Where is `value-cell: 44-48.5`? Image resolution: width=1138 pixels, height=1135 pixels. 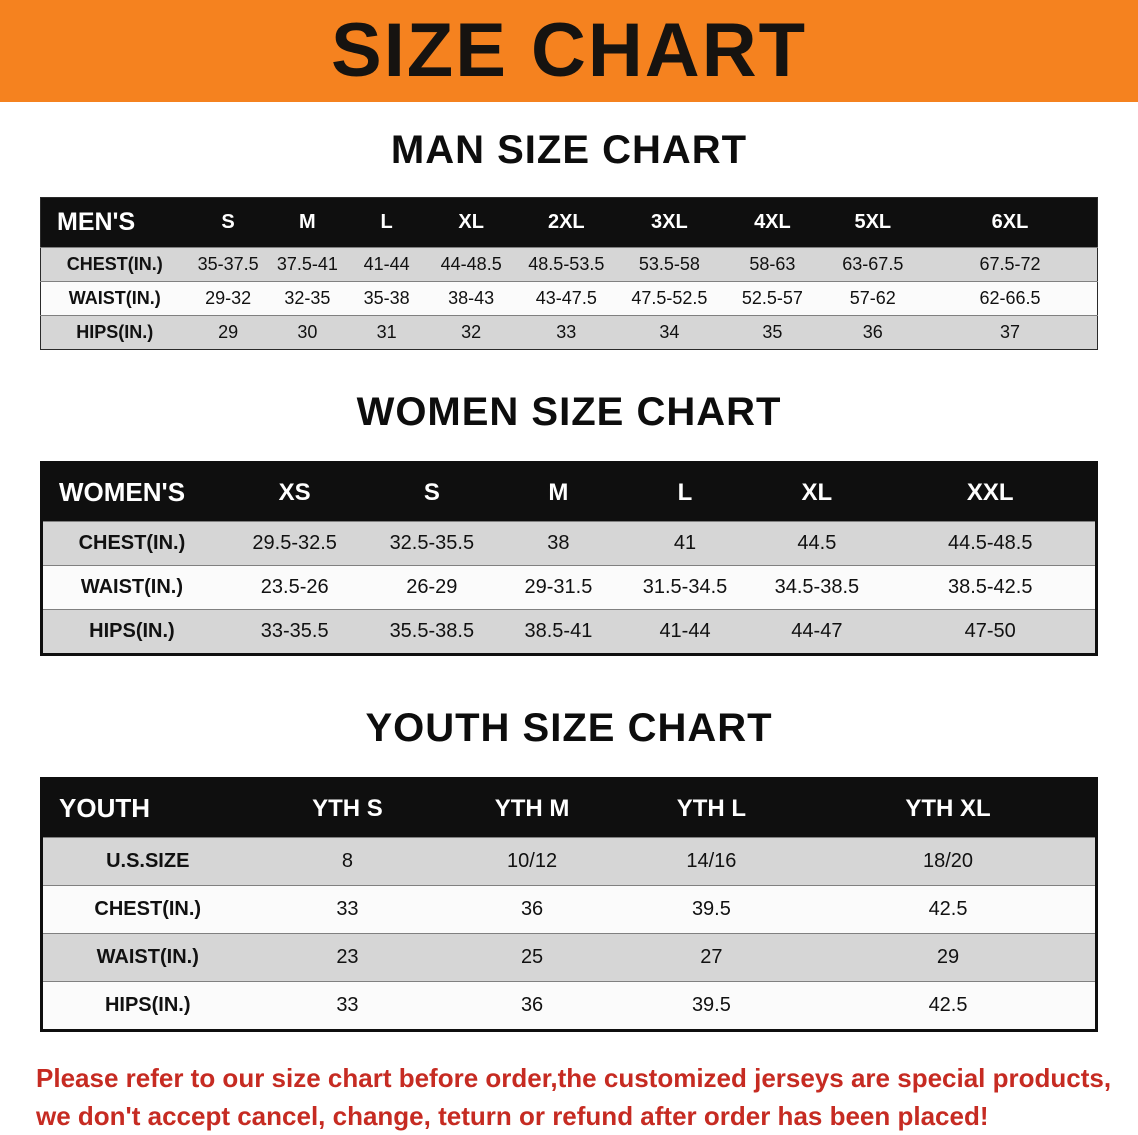
value-cell: 44-48.5 is located at coordinates (471, 264).